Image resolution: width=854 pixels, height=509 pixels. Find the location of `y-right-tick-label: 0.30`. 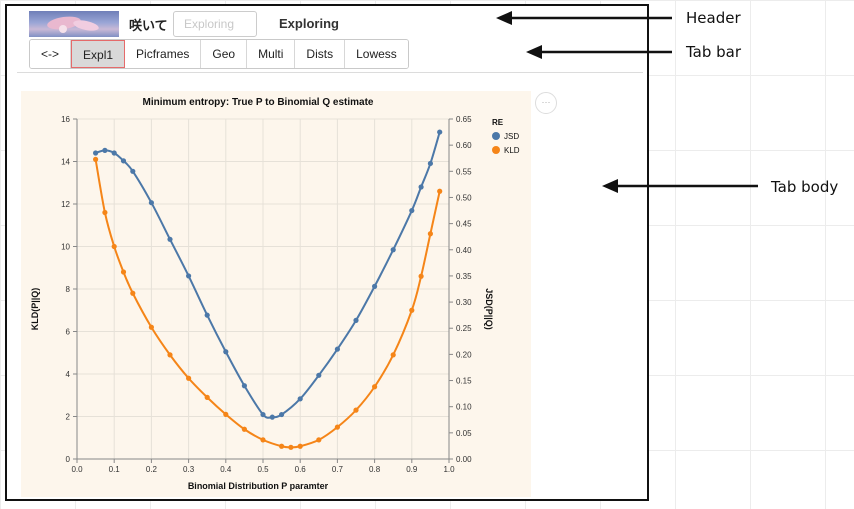

y-right-tick-label: 0.30 is located at coordinates (464, 302).